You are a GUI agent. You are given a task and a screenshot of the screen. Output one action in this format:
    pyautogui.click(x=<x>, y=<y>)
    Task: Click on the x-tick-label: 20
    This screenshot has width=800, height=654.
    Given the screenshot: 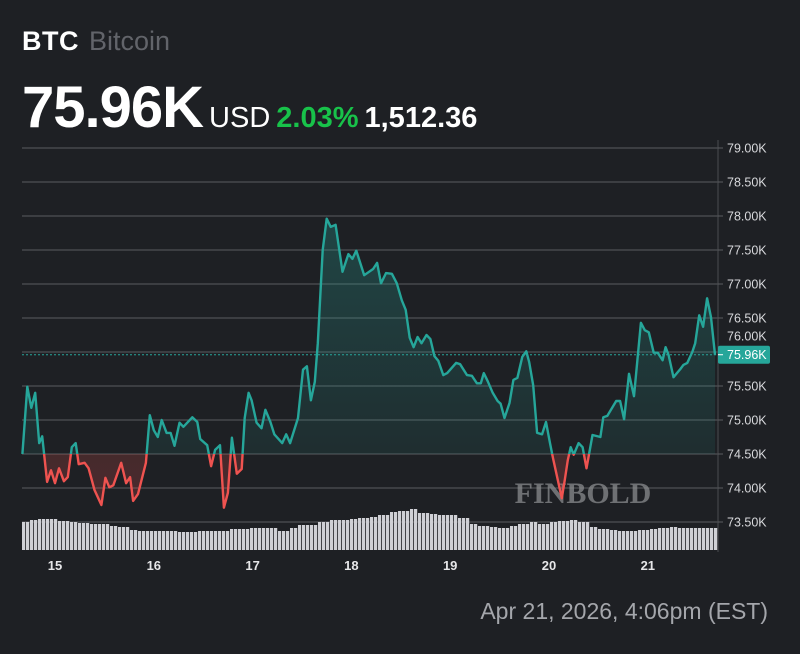 What is the action you would take?
    pyautogui.click(x=549, y=565)
    